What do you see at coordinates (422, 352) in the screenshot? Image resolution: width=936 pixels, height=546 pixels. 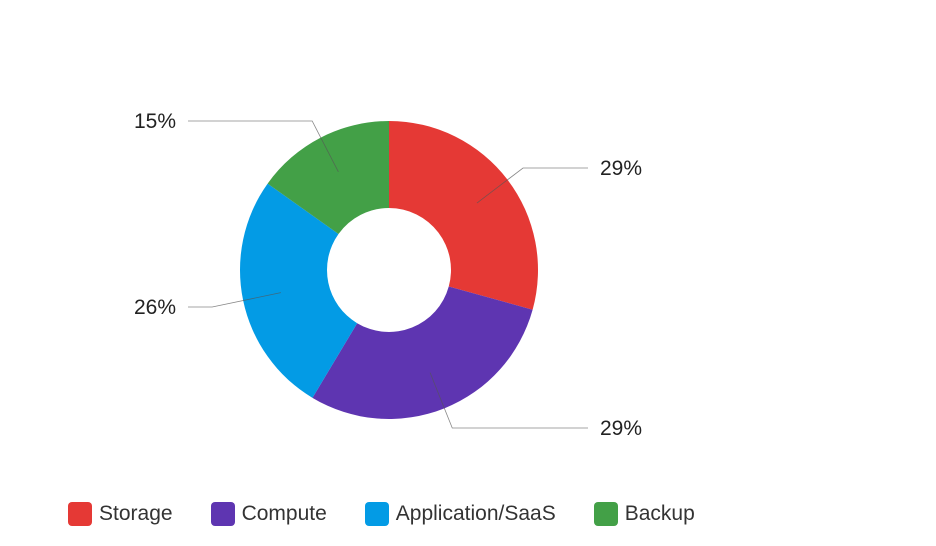 I see `donut-slice-compute` at bounding box center [422, 352].